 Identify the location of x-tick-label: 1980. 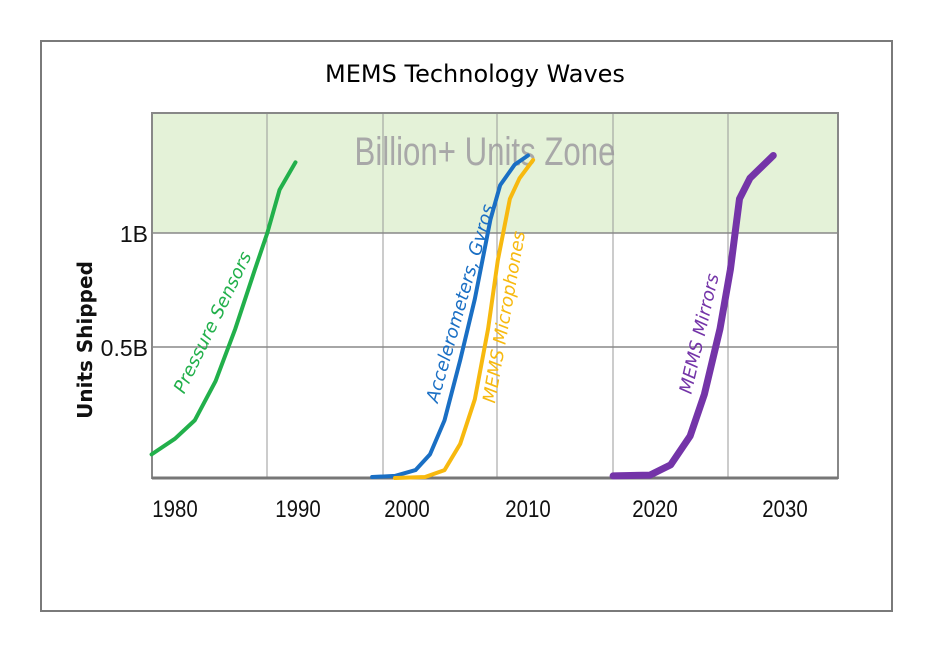
(174, 508).